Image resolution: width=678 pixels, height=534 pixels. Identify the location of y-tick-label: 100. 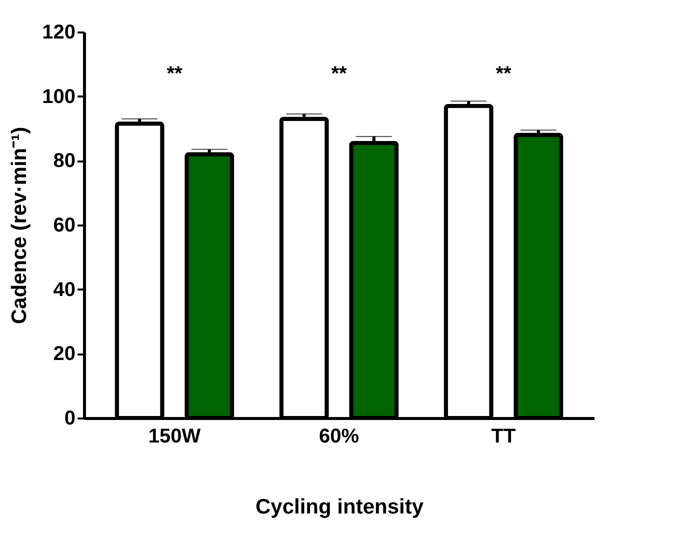
(59, 97).